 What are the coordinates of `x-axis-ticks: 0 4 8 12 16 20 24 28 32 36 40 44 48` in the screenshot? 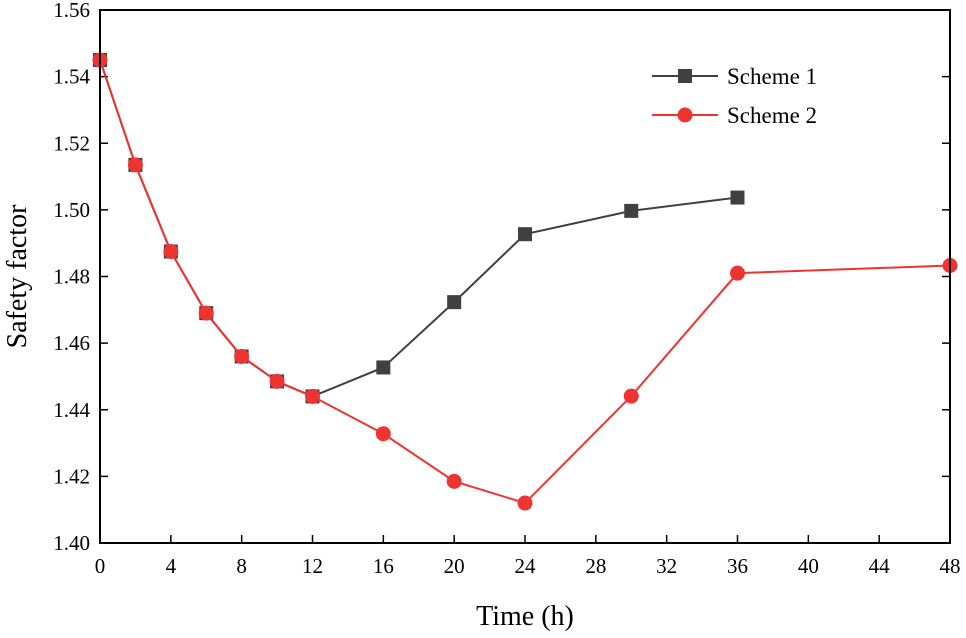 It's located at (528, 556).